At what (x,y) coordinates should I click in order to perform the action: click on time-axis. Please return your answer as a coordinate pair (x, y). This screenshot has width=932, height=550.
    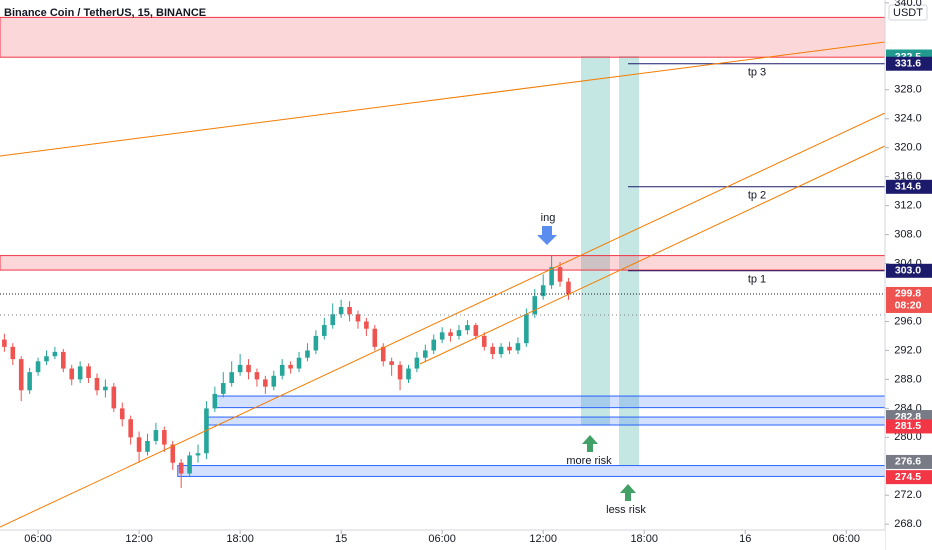
    Looking at the image, I should click on (442, 540).